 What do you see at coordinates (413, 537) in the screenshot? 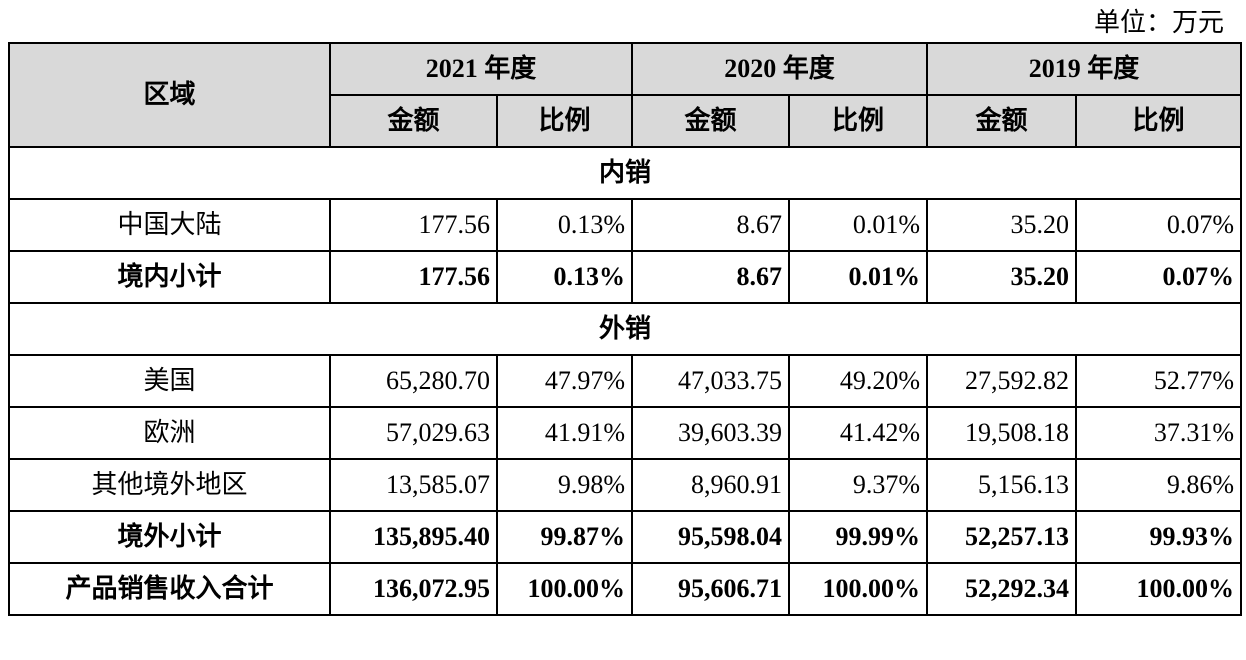
I see `amount-cell: 135,895.40` at bounding box center [413, 537].